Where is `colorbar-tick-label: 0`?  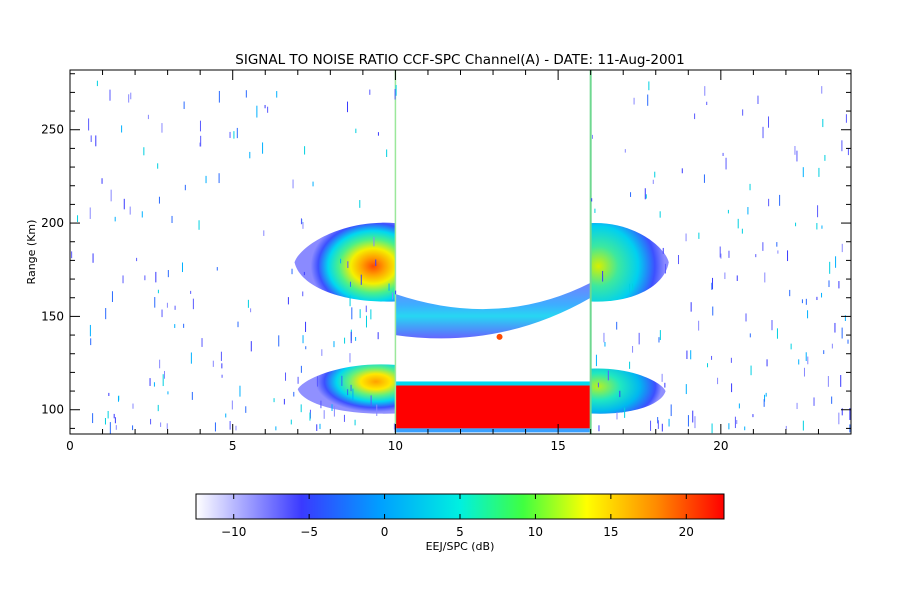
colorbar-tick-label: 0 is located at coordinates (385, 532).